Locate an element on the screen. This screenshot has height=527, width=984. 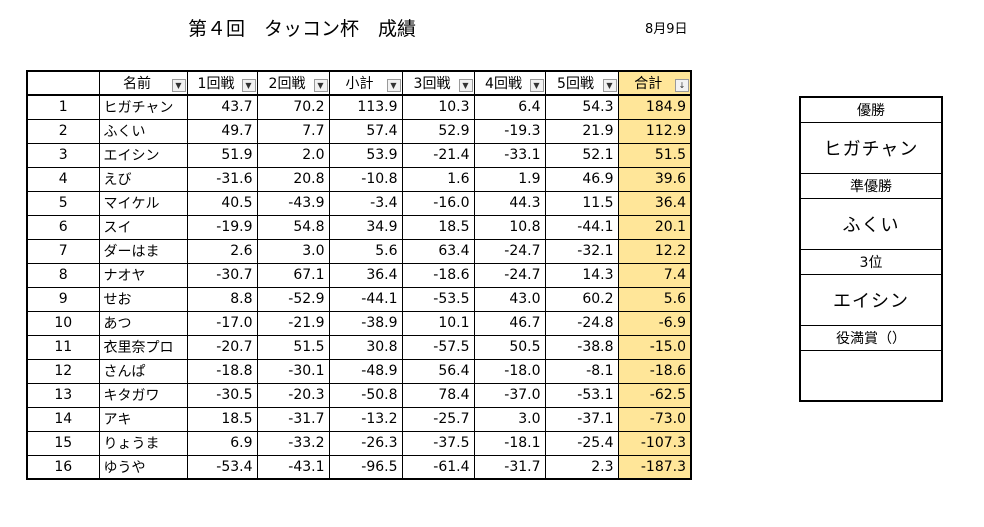
round5-score-cell: -53.1 is located at coordinates (581, 395).